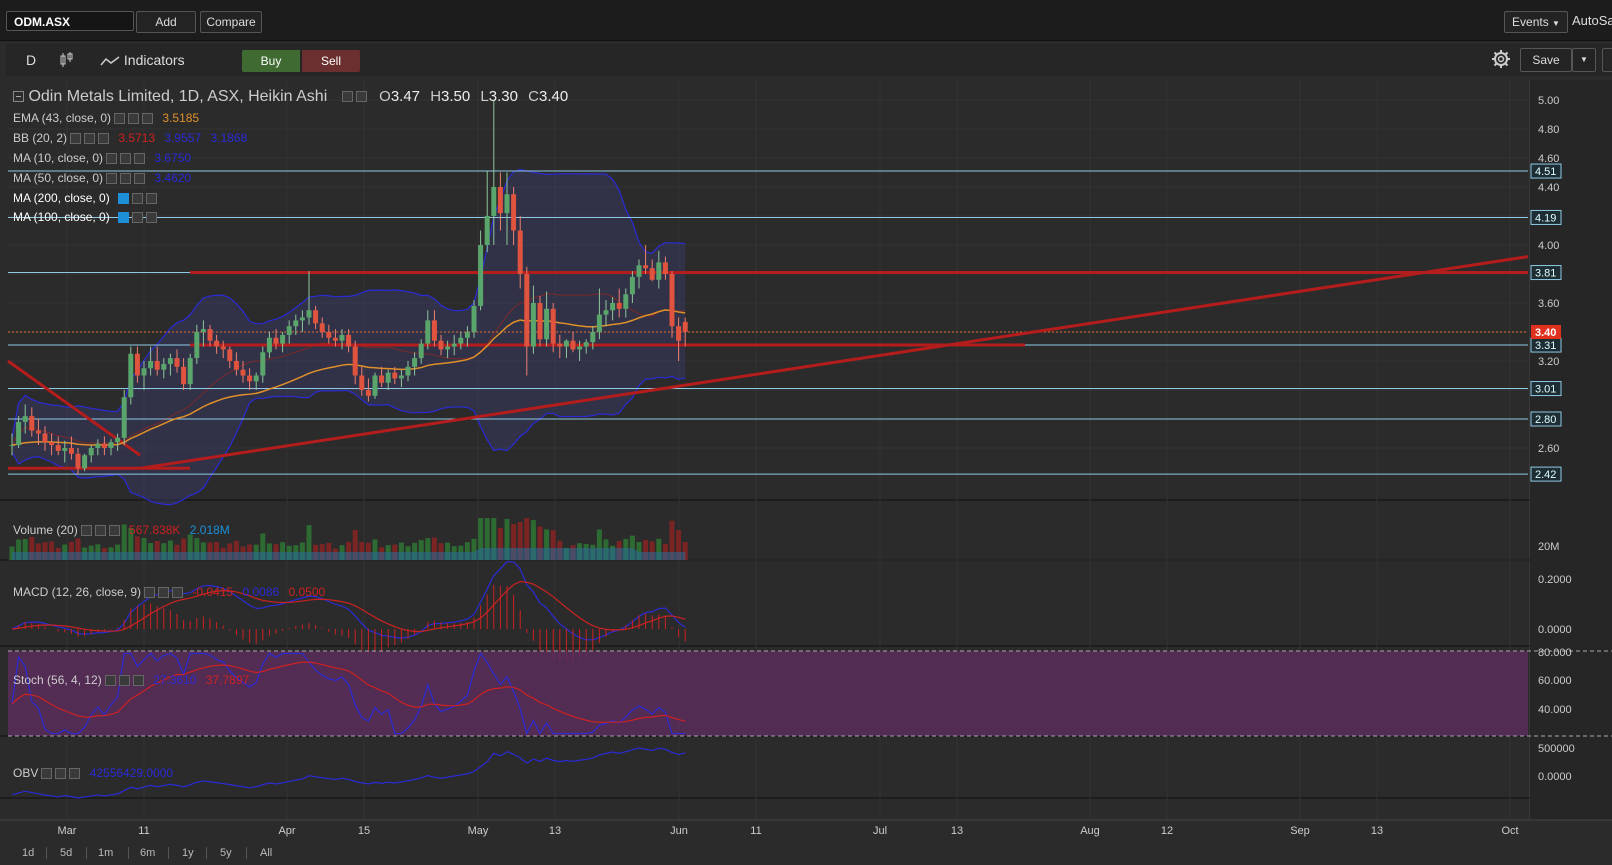 The image size is (1612, 865). What do you see at coordinates (1546, 332) in the screenshot?
I see `last-price-badge` at bounding box center [1546, 332].